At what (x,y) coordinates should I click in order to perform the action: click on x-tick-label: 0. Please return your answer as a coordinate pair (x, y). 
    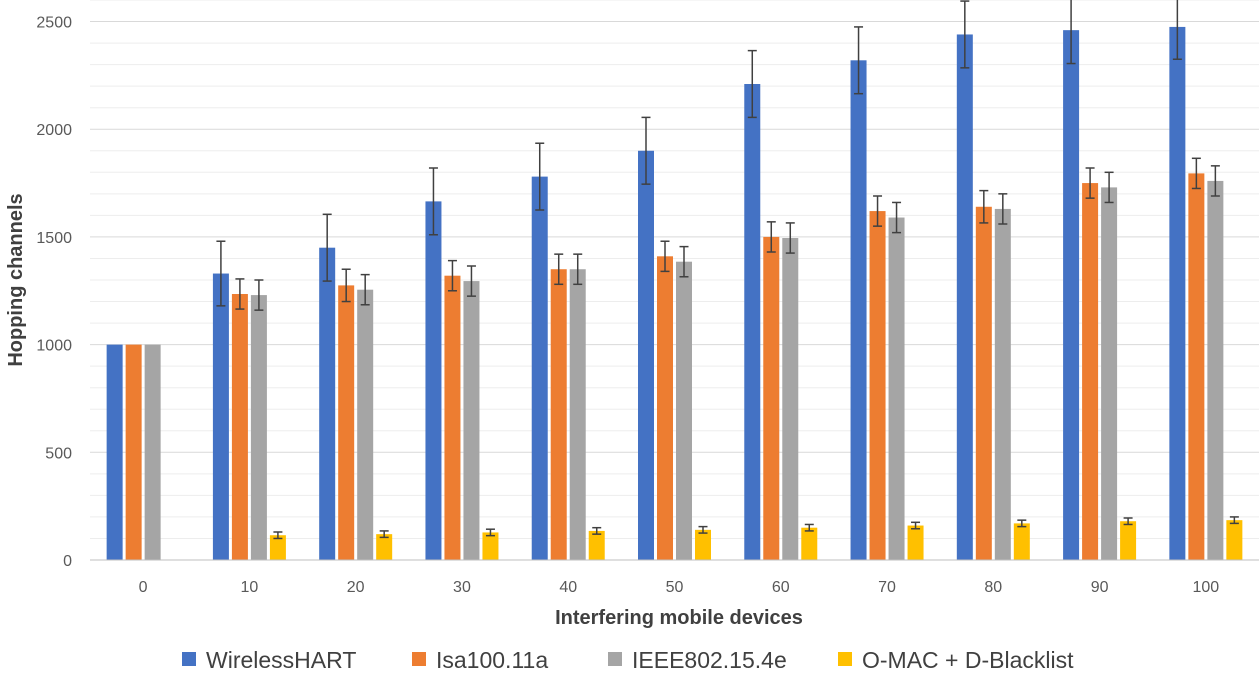
    Looking at the image, I should click on (143, 587).